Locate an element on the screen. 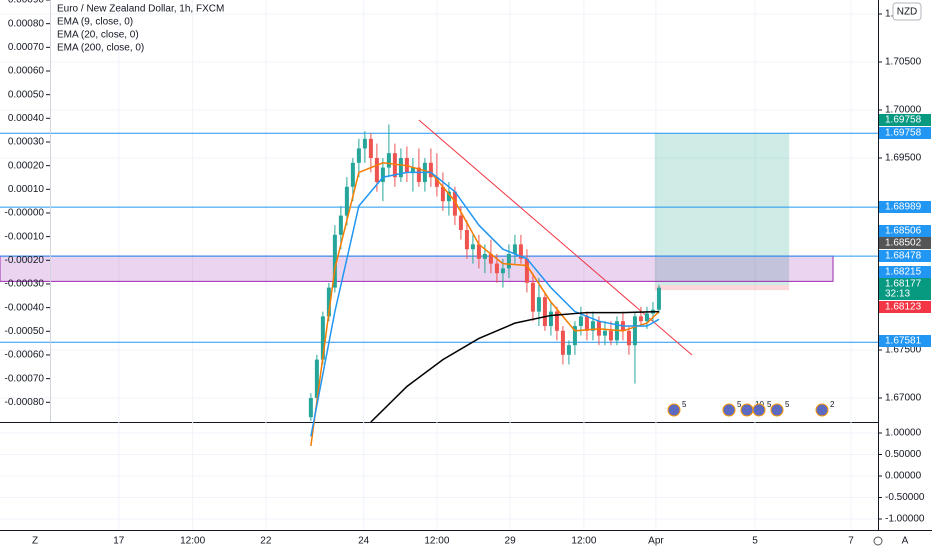 The width and height of the screenshot is (932, 550). y-left-tick-label: -0.00000 is located at coordinates (25, 213).